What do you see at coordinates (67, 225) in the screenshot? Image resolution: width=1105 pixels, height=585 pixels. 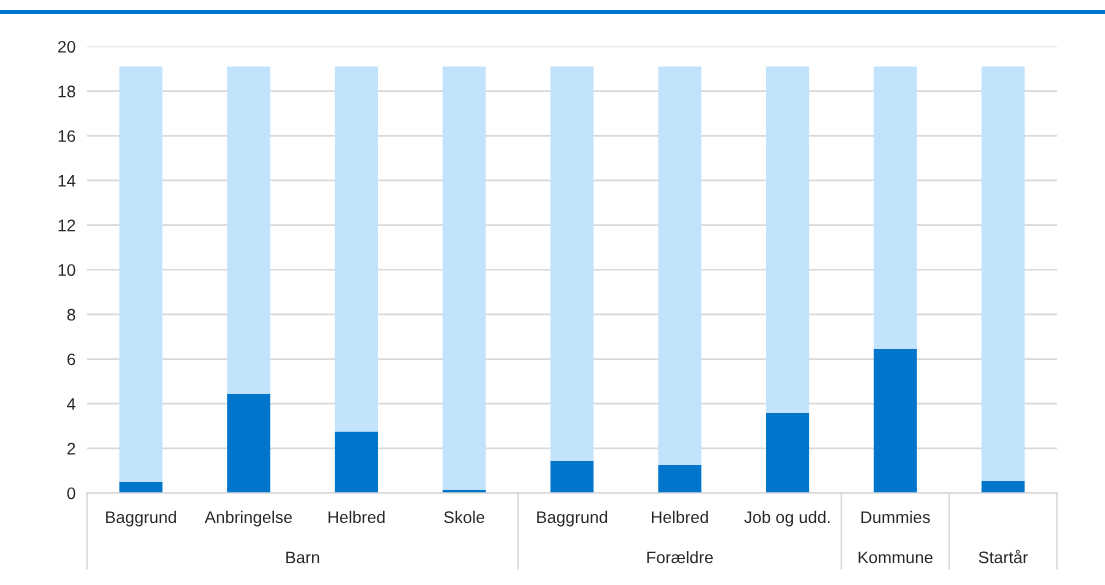 I see `y-tick-label: 12` at bounding box center [67, 225].